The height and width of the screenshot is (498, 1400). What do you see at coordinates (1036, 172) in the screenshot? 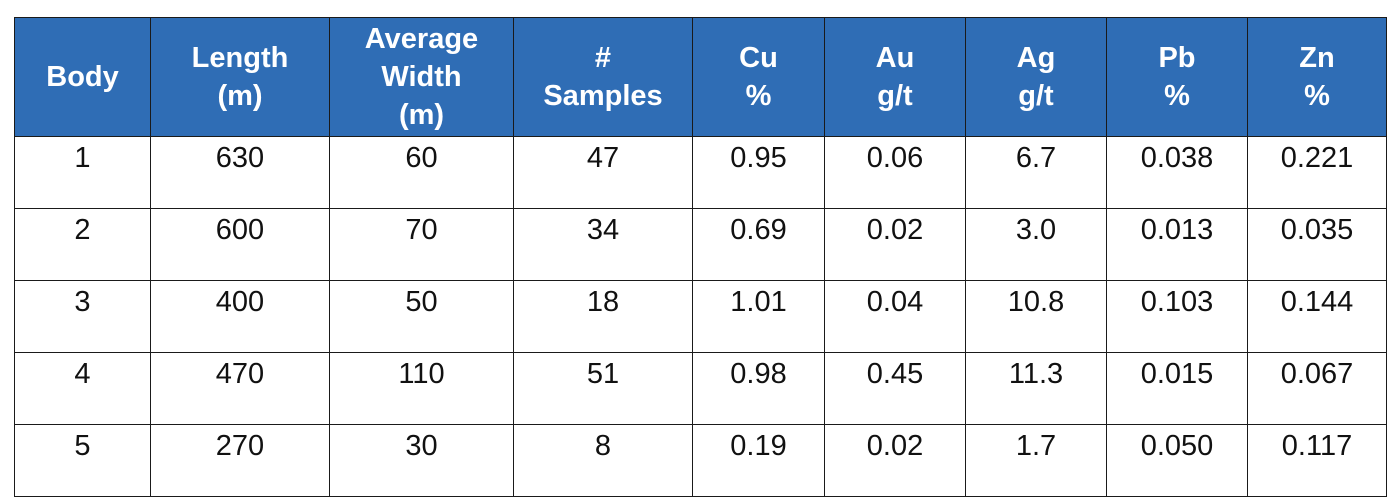
I see `cell-ag: 6.7` at bounding box center [1036, 172].